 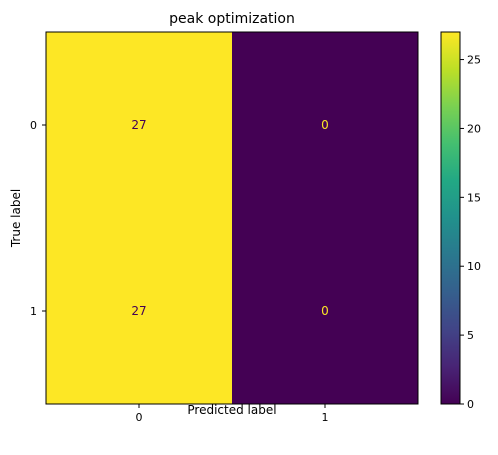 I want to click on colorbar, so click(x=450, y=218).